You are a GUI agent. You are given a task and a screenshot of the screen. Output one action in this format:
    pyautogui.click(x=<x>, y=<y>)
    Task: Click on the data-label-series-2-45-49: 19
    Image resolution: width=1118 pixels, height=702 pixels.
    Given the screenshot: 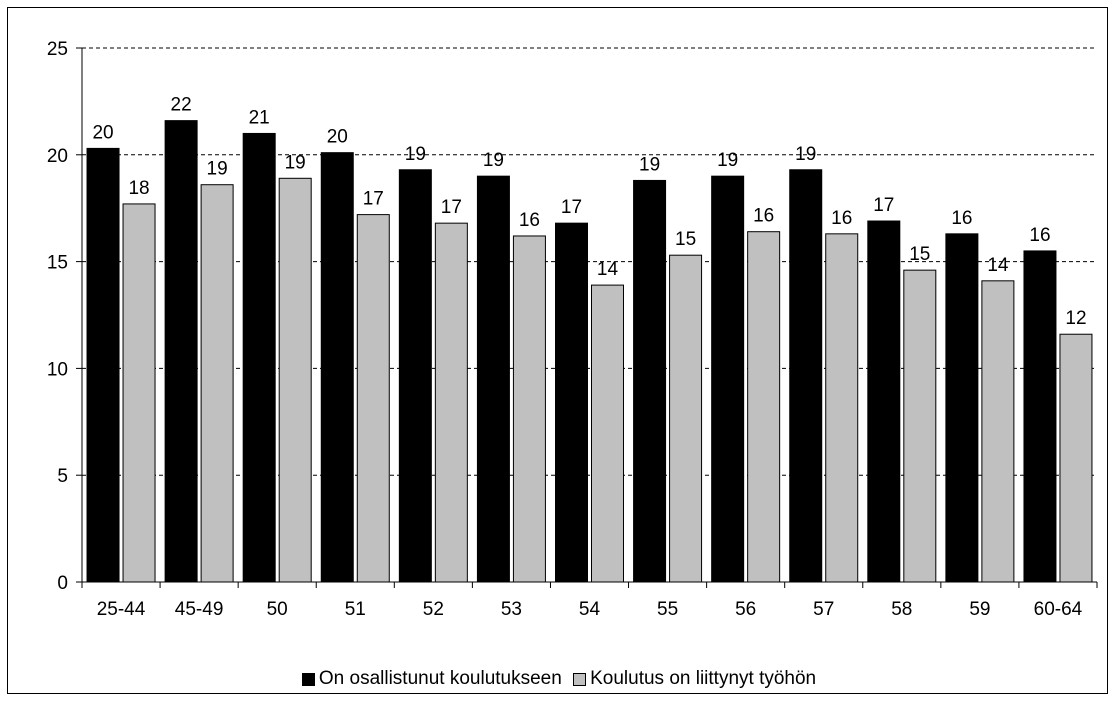 What is the action you would take?
    pyautogui.click(x=217, y=169)
    